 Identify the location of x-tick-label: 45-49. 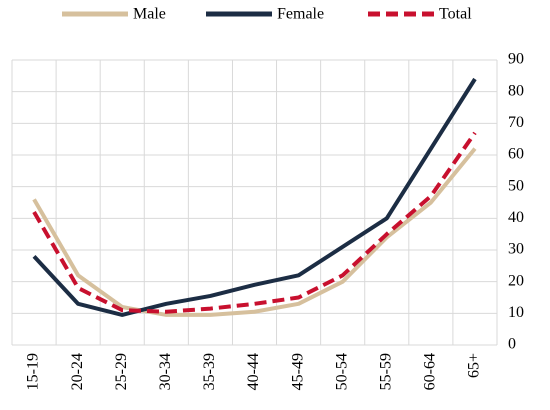
(297, 371).